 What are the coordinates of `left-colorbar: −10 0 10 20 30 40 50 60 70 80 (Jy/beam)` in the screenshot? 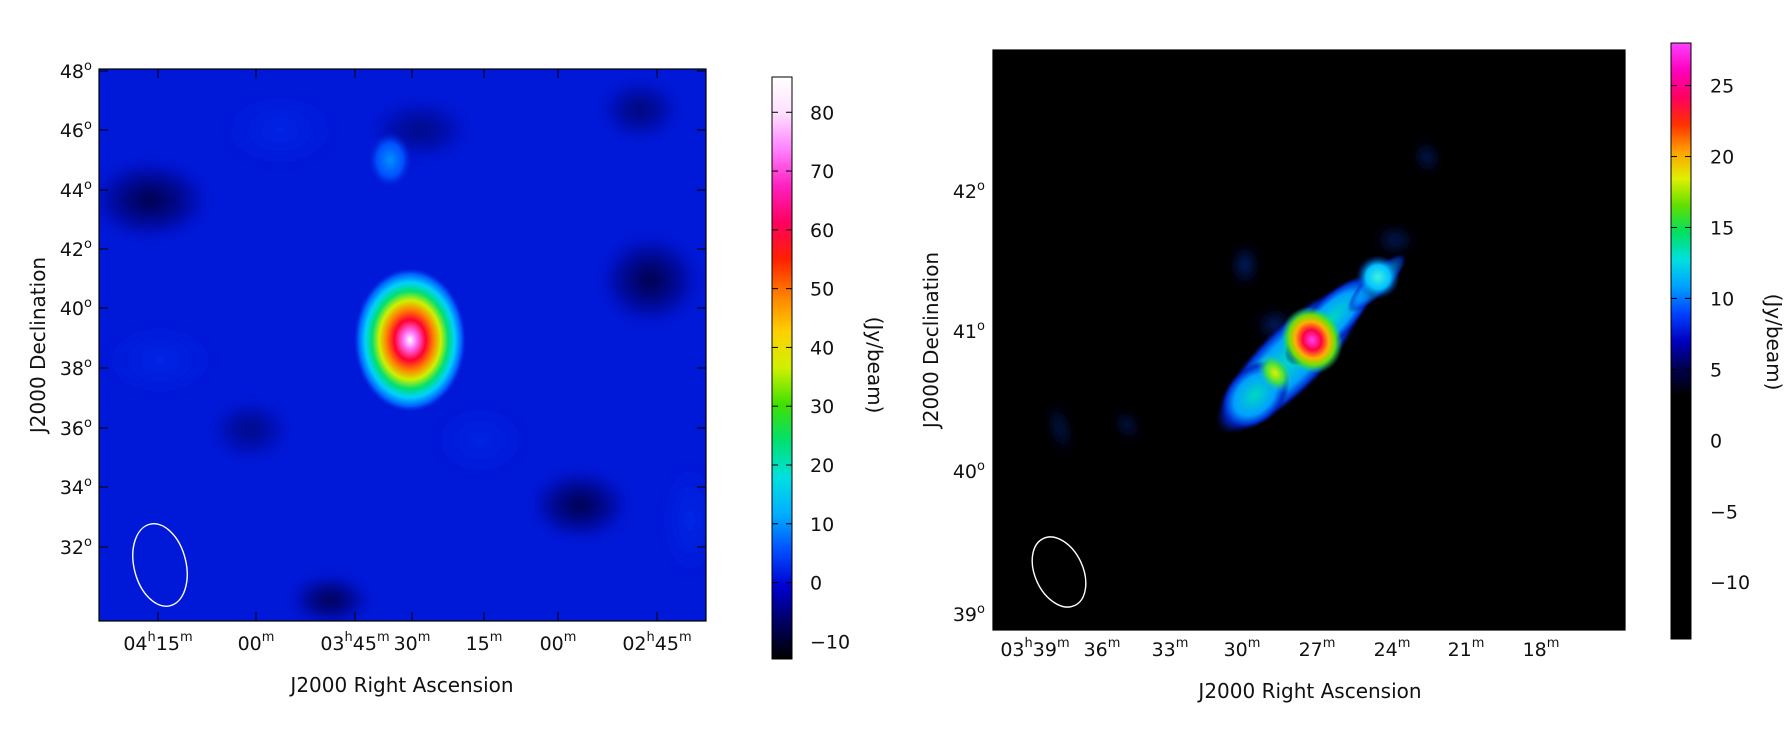 It's located at (829, 368).